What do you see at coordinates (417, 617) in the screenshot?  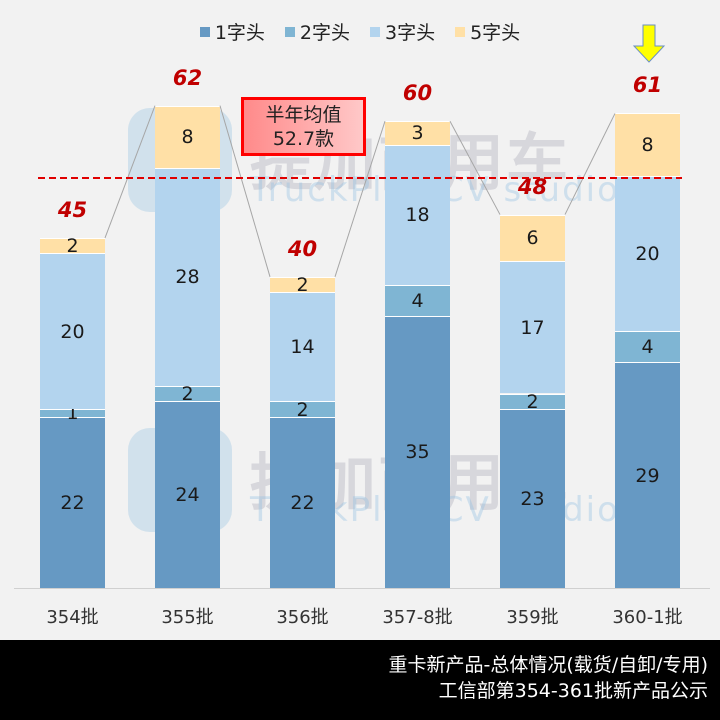 I see `x-axis-tick-label: 357-8批` at bounding box center [417, 617].